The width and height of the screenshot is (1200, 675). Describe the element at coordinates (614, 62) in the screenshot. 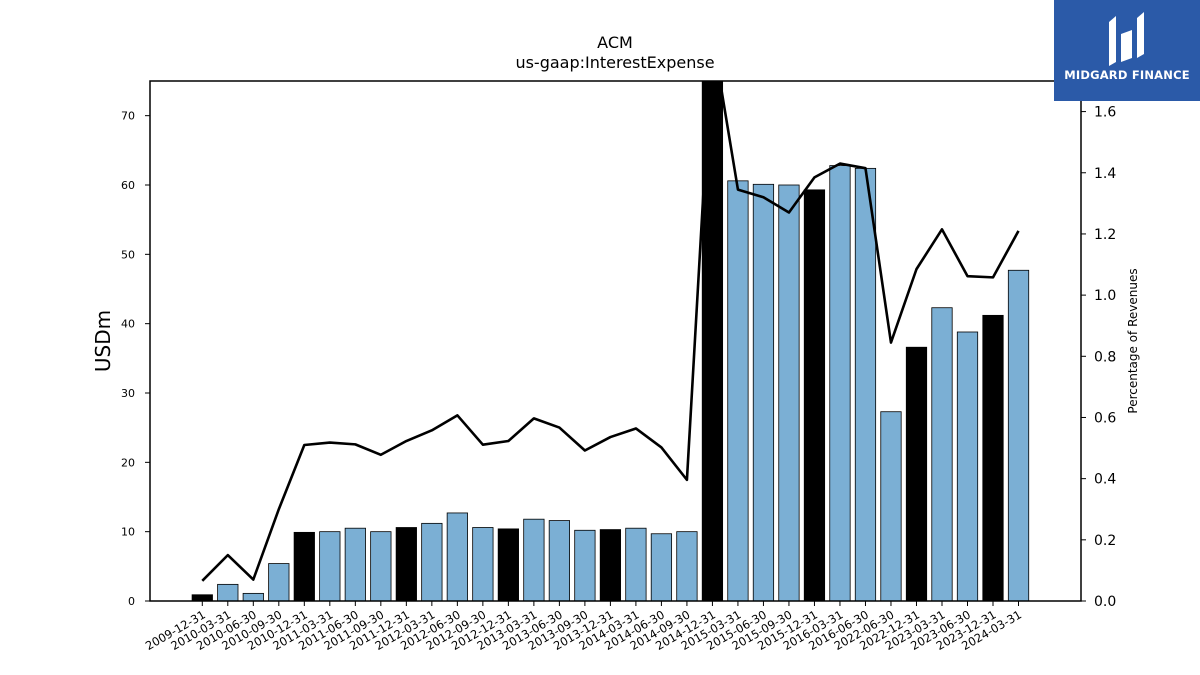

I see `chart-subtitle: us-gaap:InterestExpense` at that location.